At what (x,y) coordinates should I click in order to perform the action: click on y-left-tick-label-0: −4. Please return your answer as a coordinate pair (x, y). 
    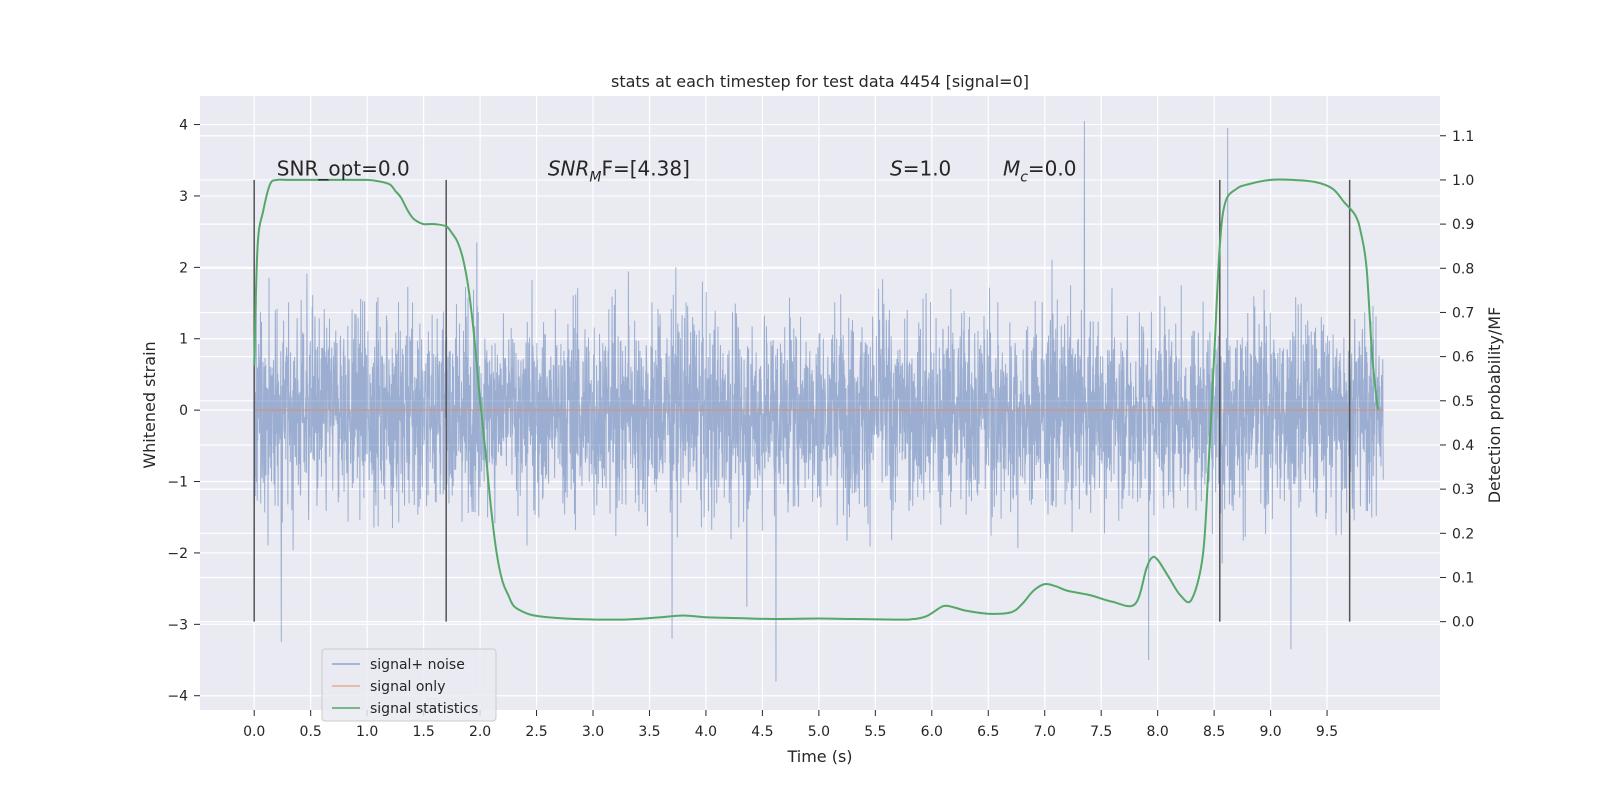
    Looking at the image, I should click on (177, 697).